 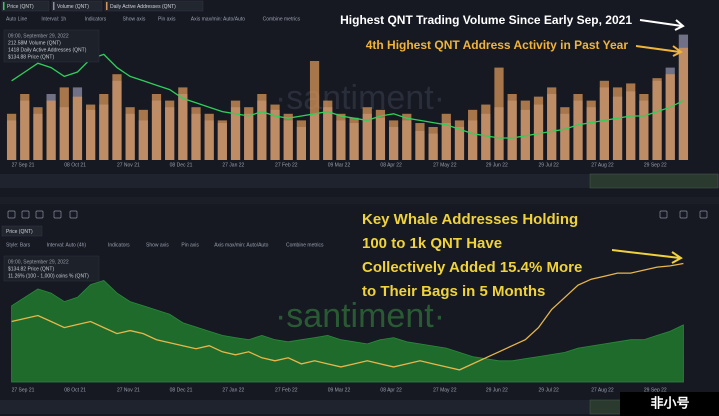 What do you see at coordinates (339, 390) in the screenshot?
I see `x-tick-label: 09 Mar 22` at bounding box center [339, 390].